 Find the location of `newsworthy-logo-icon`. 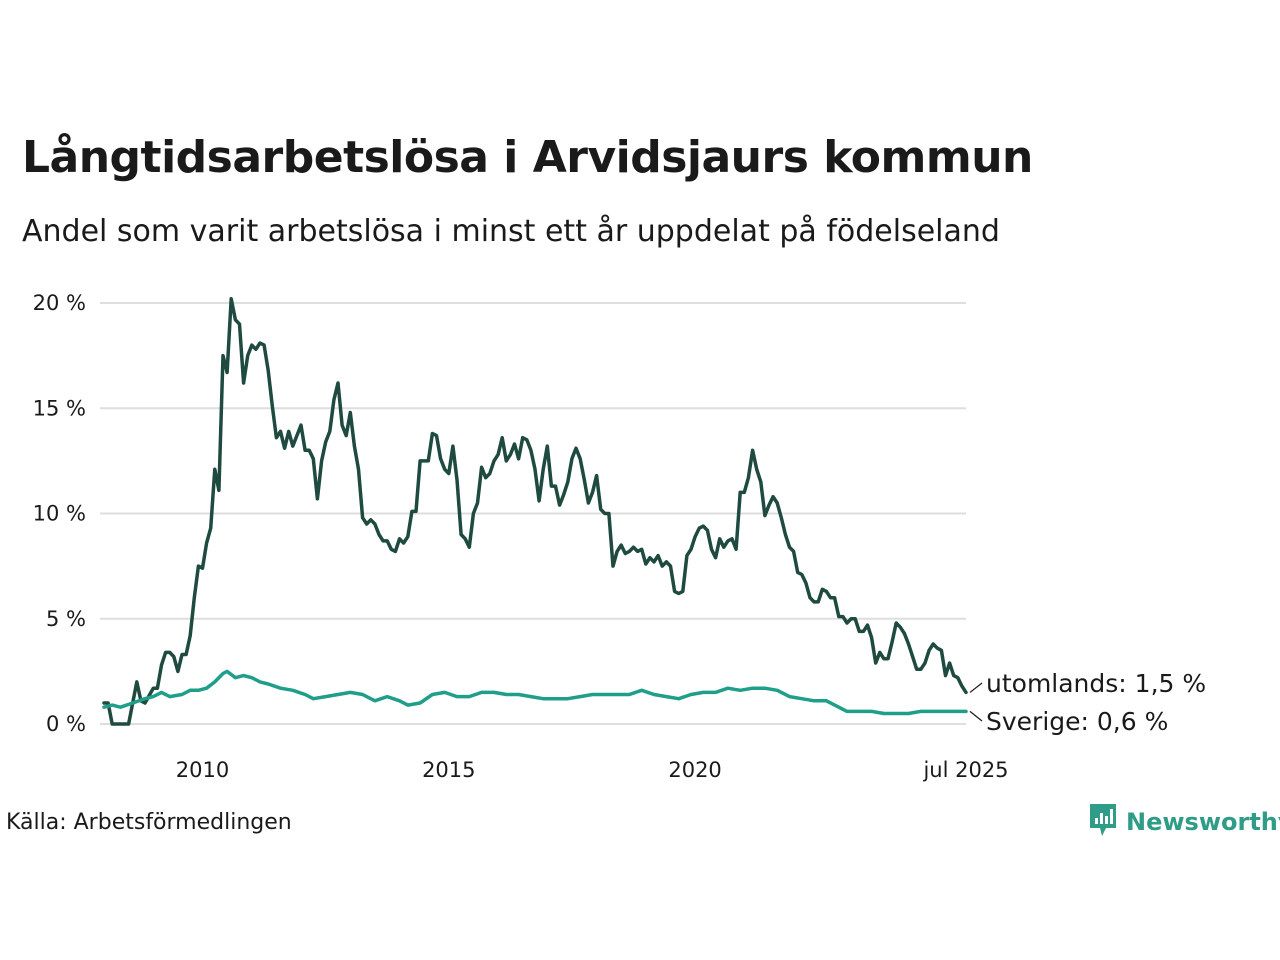

newsworthy-logo-icon is located at coordinates (1103, 822).